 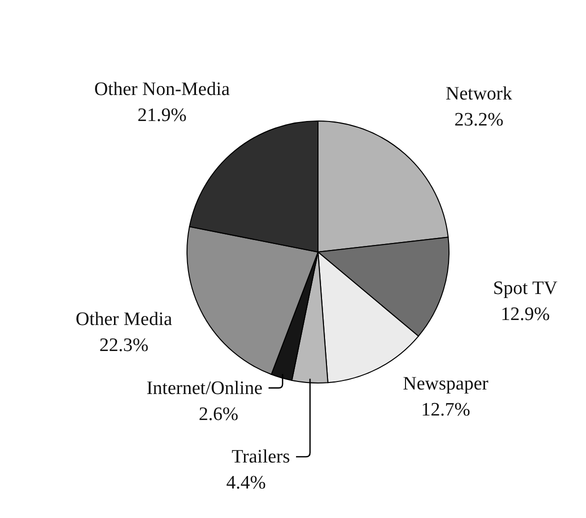 I want to click on slice-label: Other Non-Media, so click(x=162, y=89).